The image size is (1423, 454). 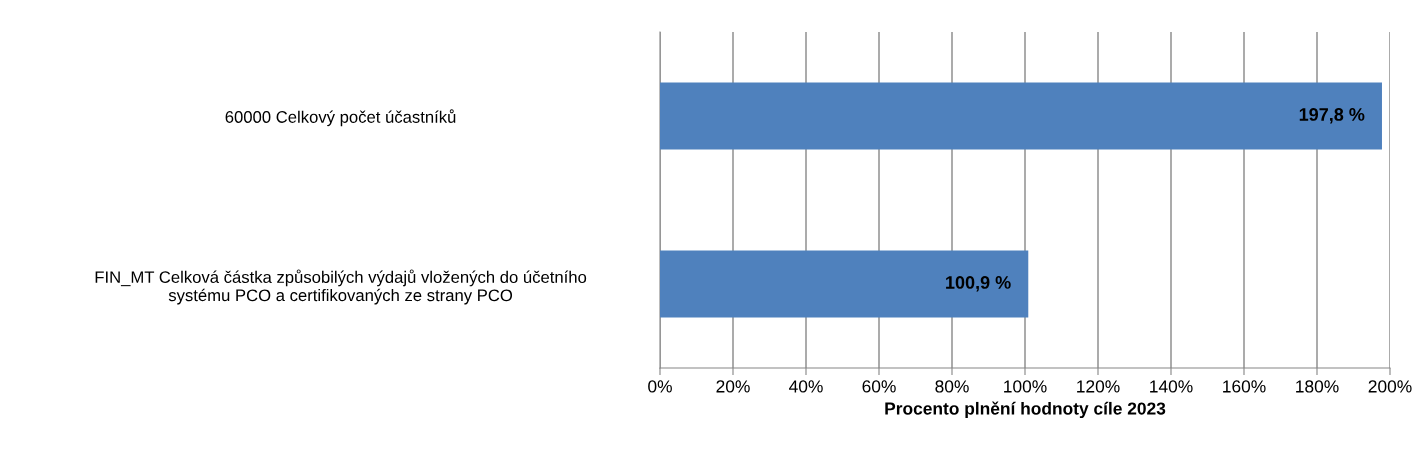 What do you see at coordinates (952, 386) in the screenshot?
I see `x-tick-label: 80%` at bounding box center [952, 386].